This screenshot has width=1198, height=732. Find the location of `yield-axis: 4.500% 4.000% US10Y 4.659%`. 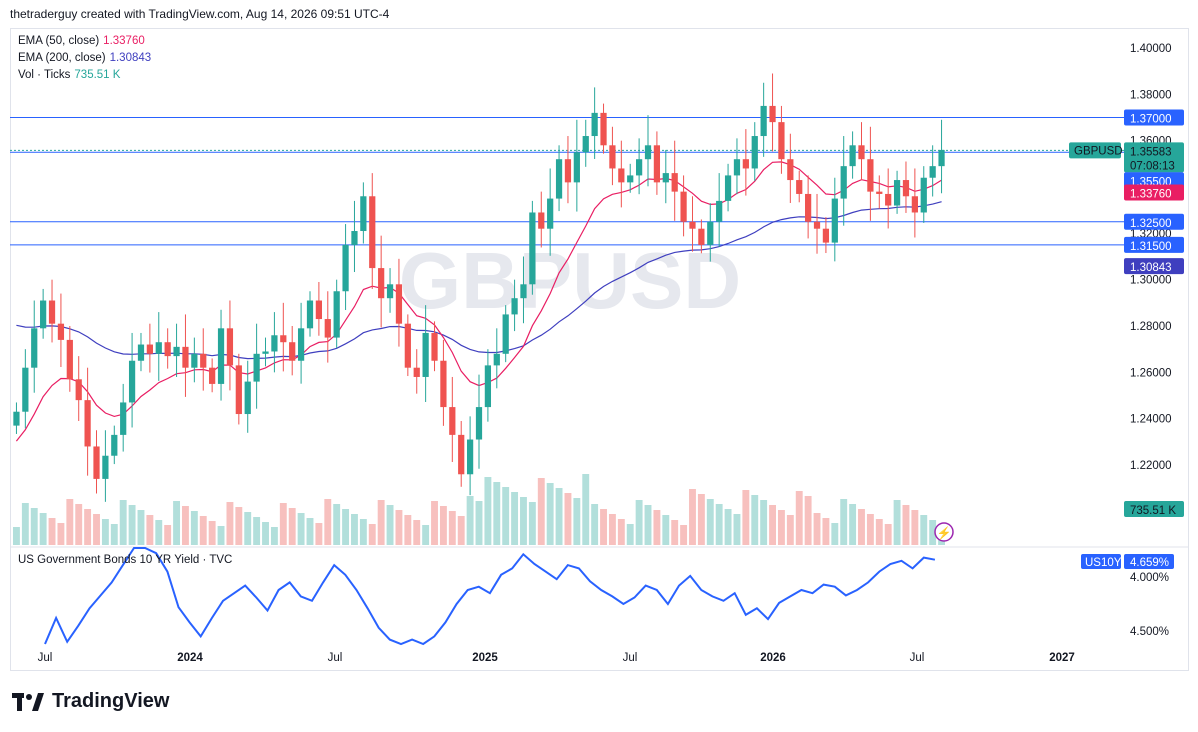

yield-axis: 4.500% 4.000% US10Y 4.659% is located at coordinates (1127, 596).